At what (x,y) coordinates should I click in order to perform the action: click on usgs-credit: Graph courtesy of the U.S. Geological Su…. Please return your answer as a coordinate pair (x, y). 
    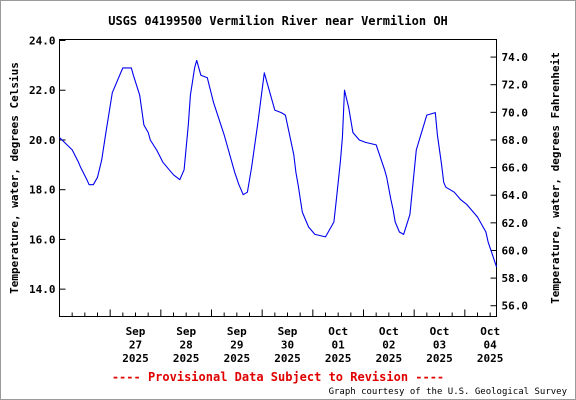
    Looking at the image, I should click on (448, 392).